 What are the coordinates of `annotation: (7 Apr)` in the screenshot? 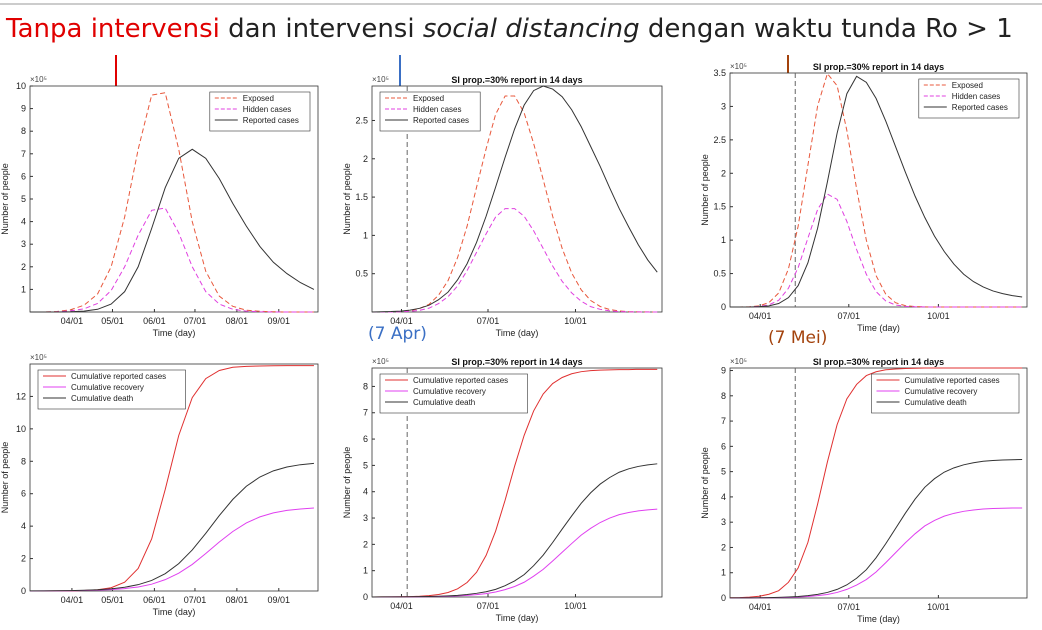 It's located at (397, 334).